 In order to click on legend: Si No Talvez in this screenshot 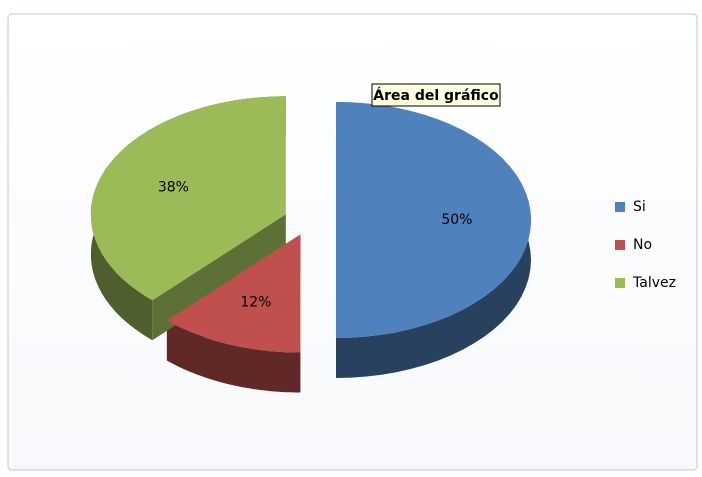, I will do `click(645, 245)`.